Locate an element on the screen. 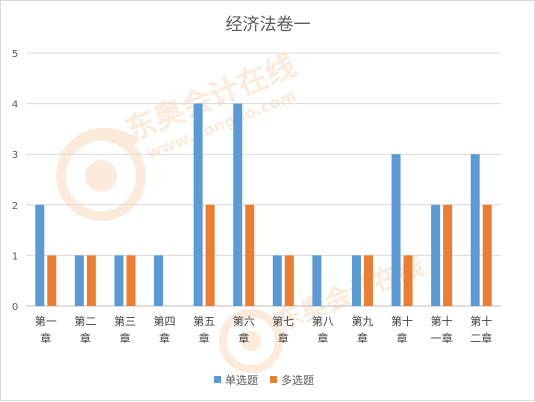 Image resolution: width=535 pixels, height=402 pixels. y-axis-ticks: 0 1 2 3 4 5 is located at coordinates (15, 181).